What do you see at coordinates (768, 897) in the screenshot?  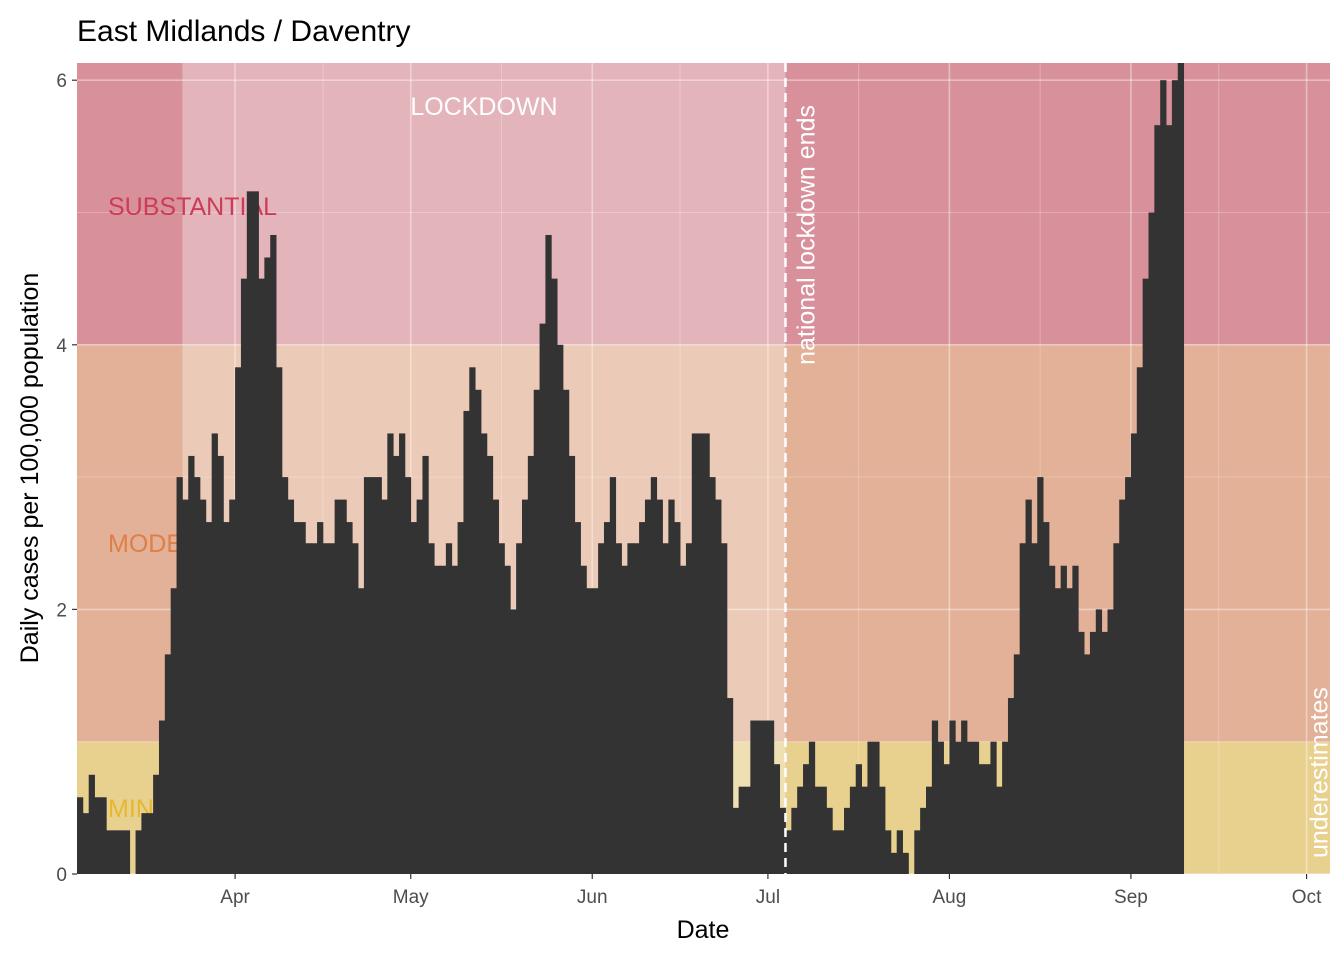 I see `x-tick-label: Jul` at bounding box center [768, 897].